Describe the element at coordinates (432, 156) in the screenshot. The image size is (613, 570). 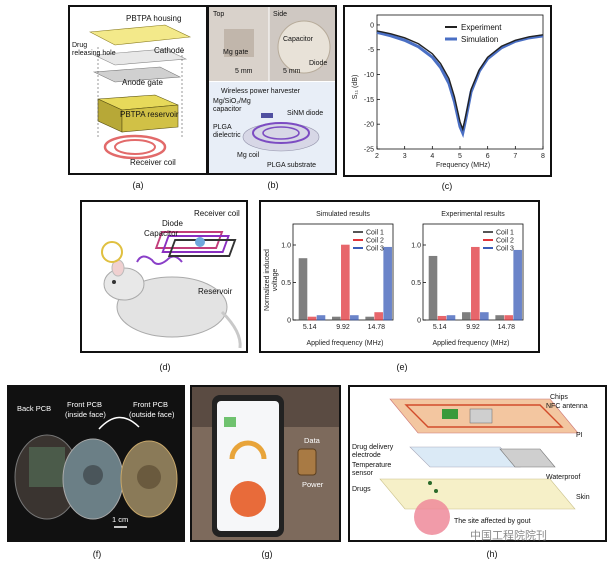
I see `c-xtick-label: 4` at that location.